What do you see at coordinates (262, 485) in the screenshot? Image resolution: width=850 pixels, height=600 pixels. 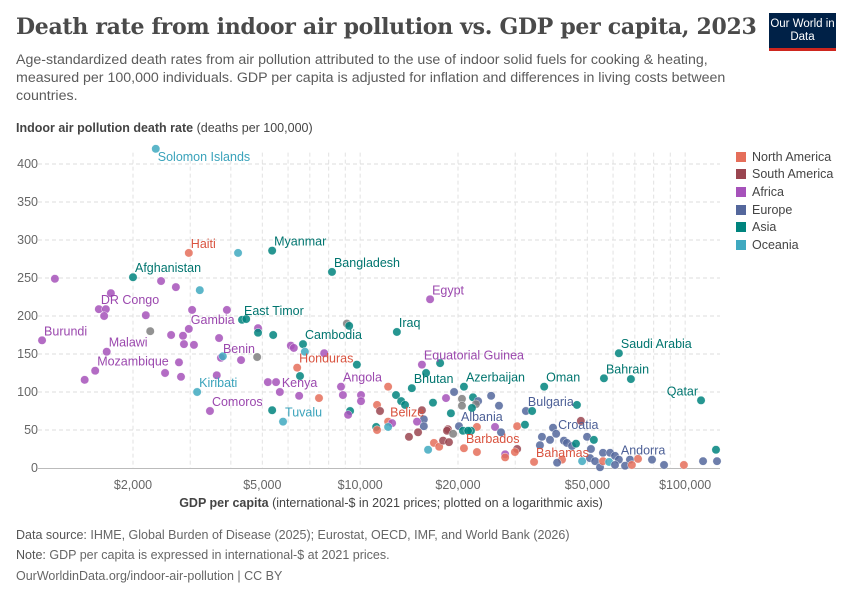 I see `x-tick-label: $5,000` at bounding box center [262, 485].